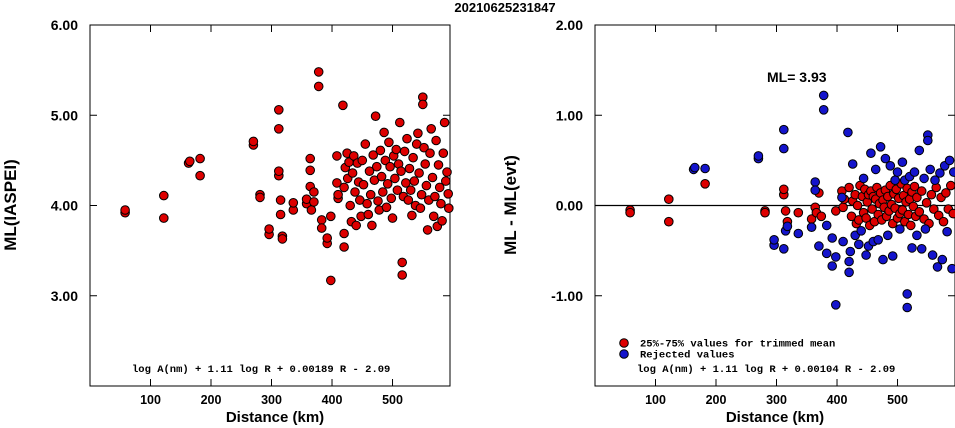  I want to click on left-y-axis-label: ML(IASPEI), so click(10, 205).